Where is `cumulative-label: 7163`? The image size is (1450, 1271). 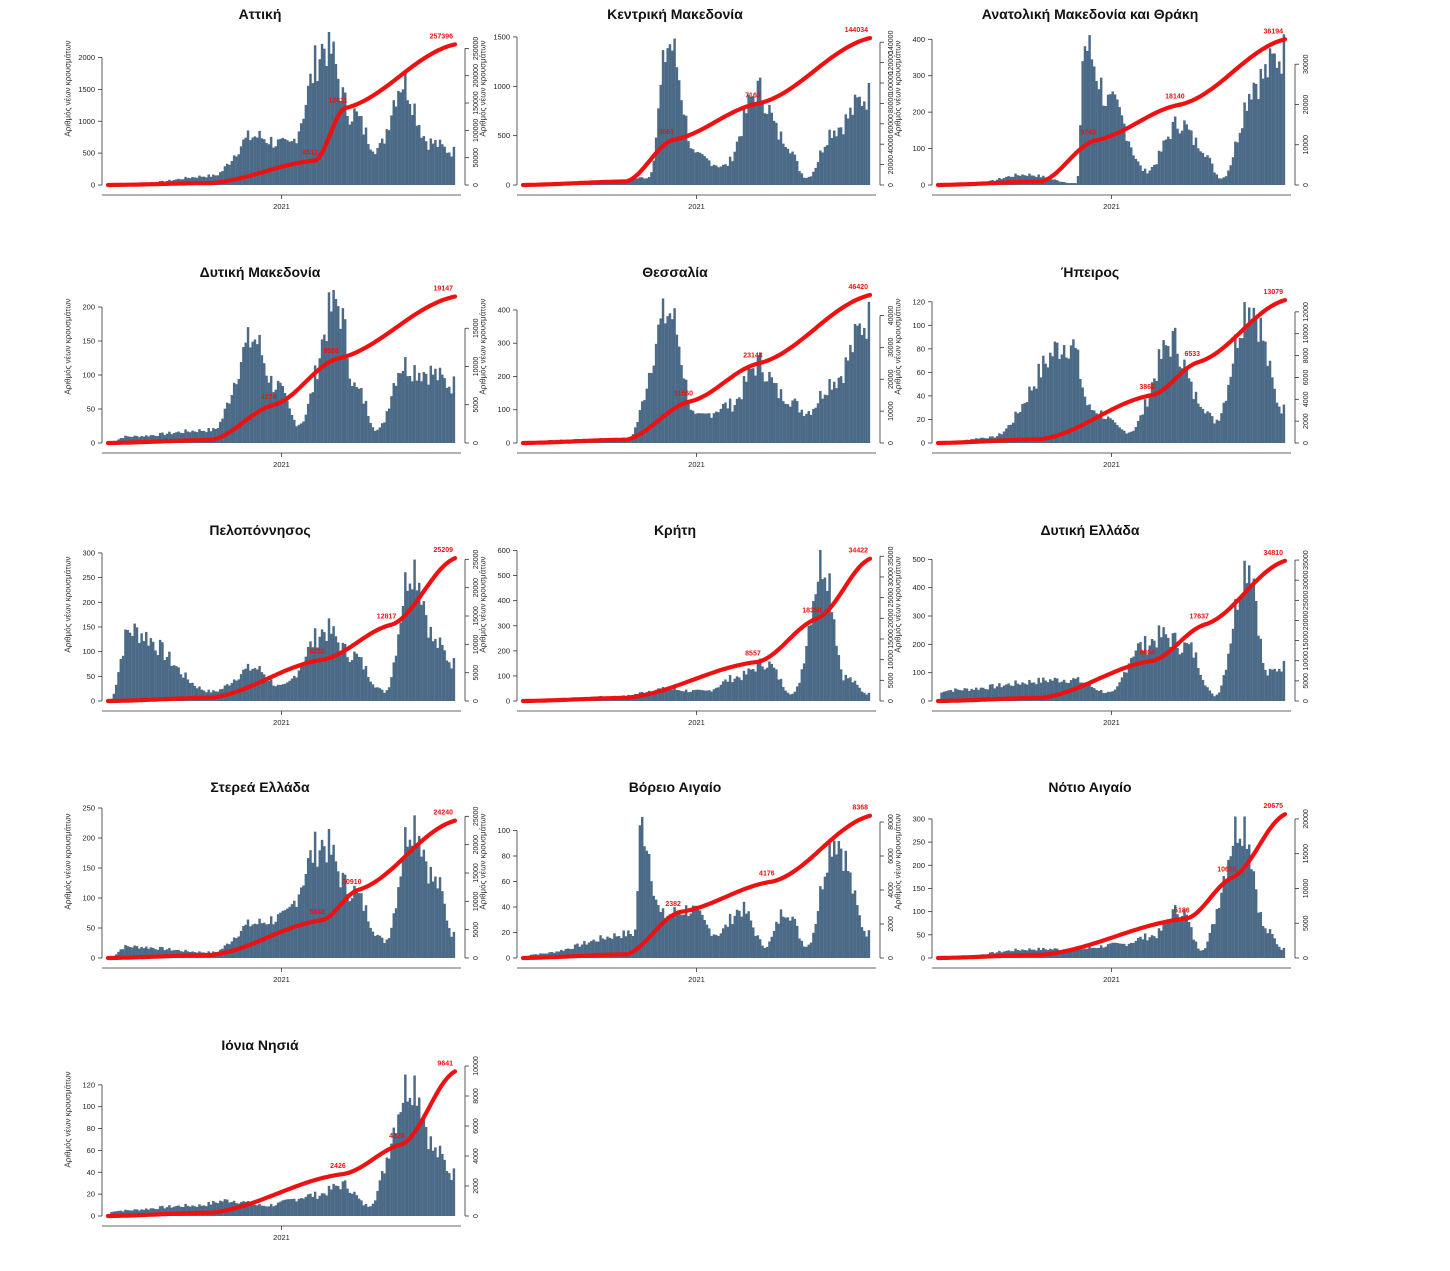 cumulative-label: 7163 is located at coordinates (753, 95).